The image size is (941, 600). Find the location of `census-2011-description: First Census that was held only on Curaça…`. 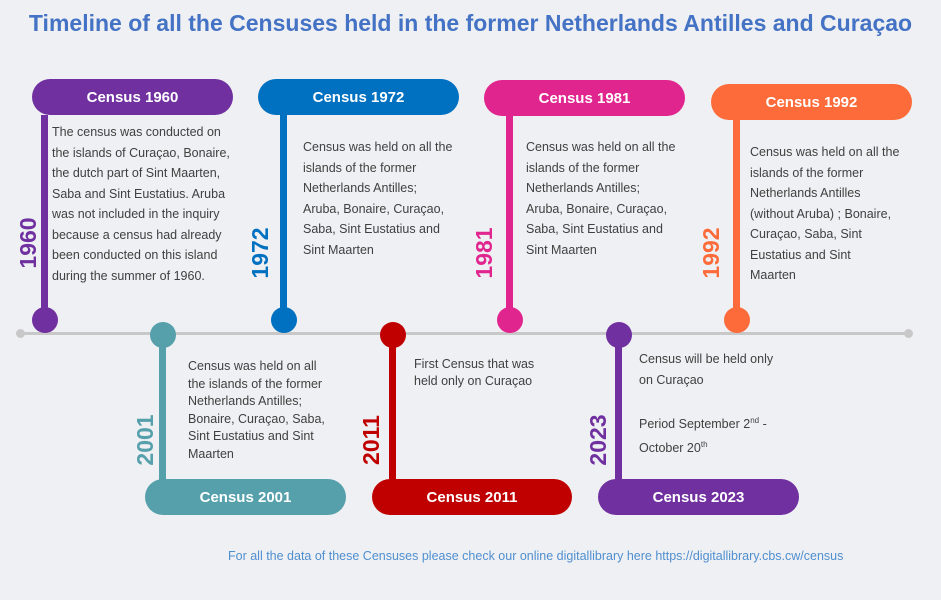

census-2011-description: First Census that was held only on Curaça… is located at coordinates (499, 373).